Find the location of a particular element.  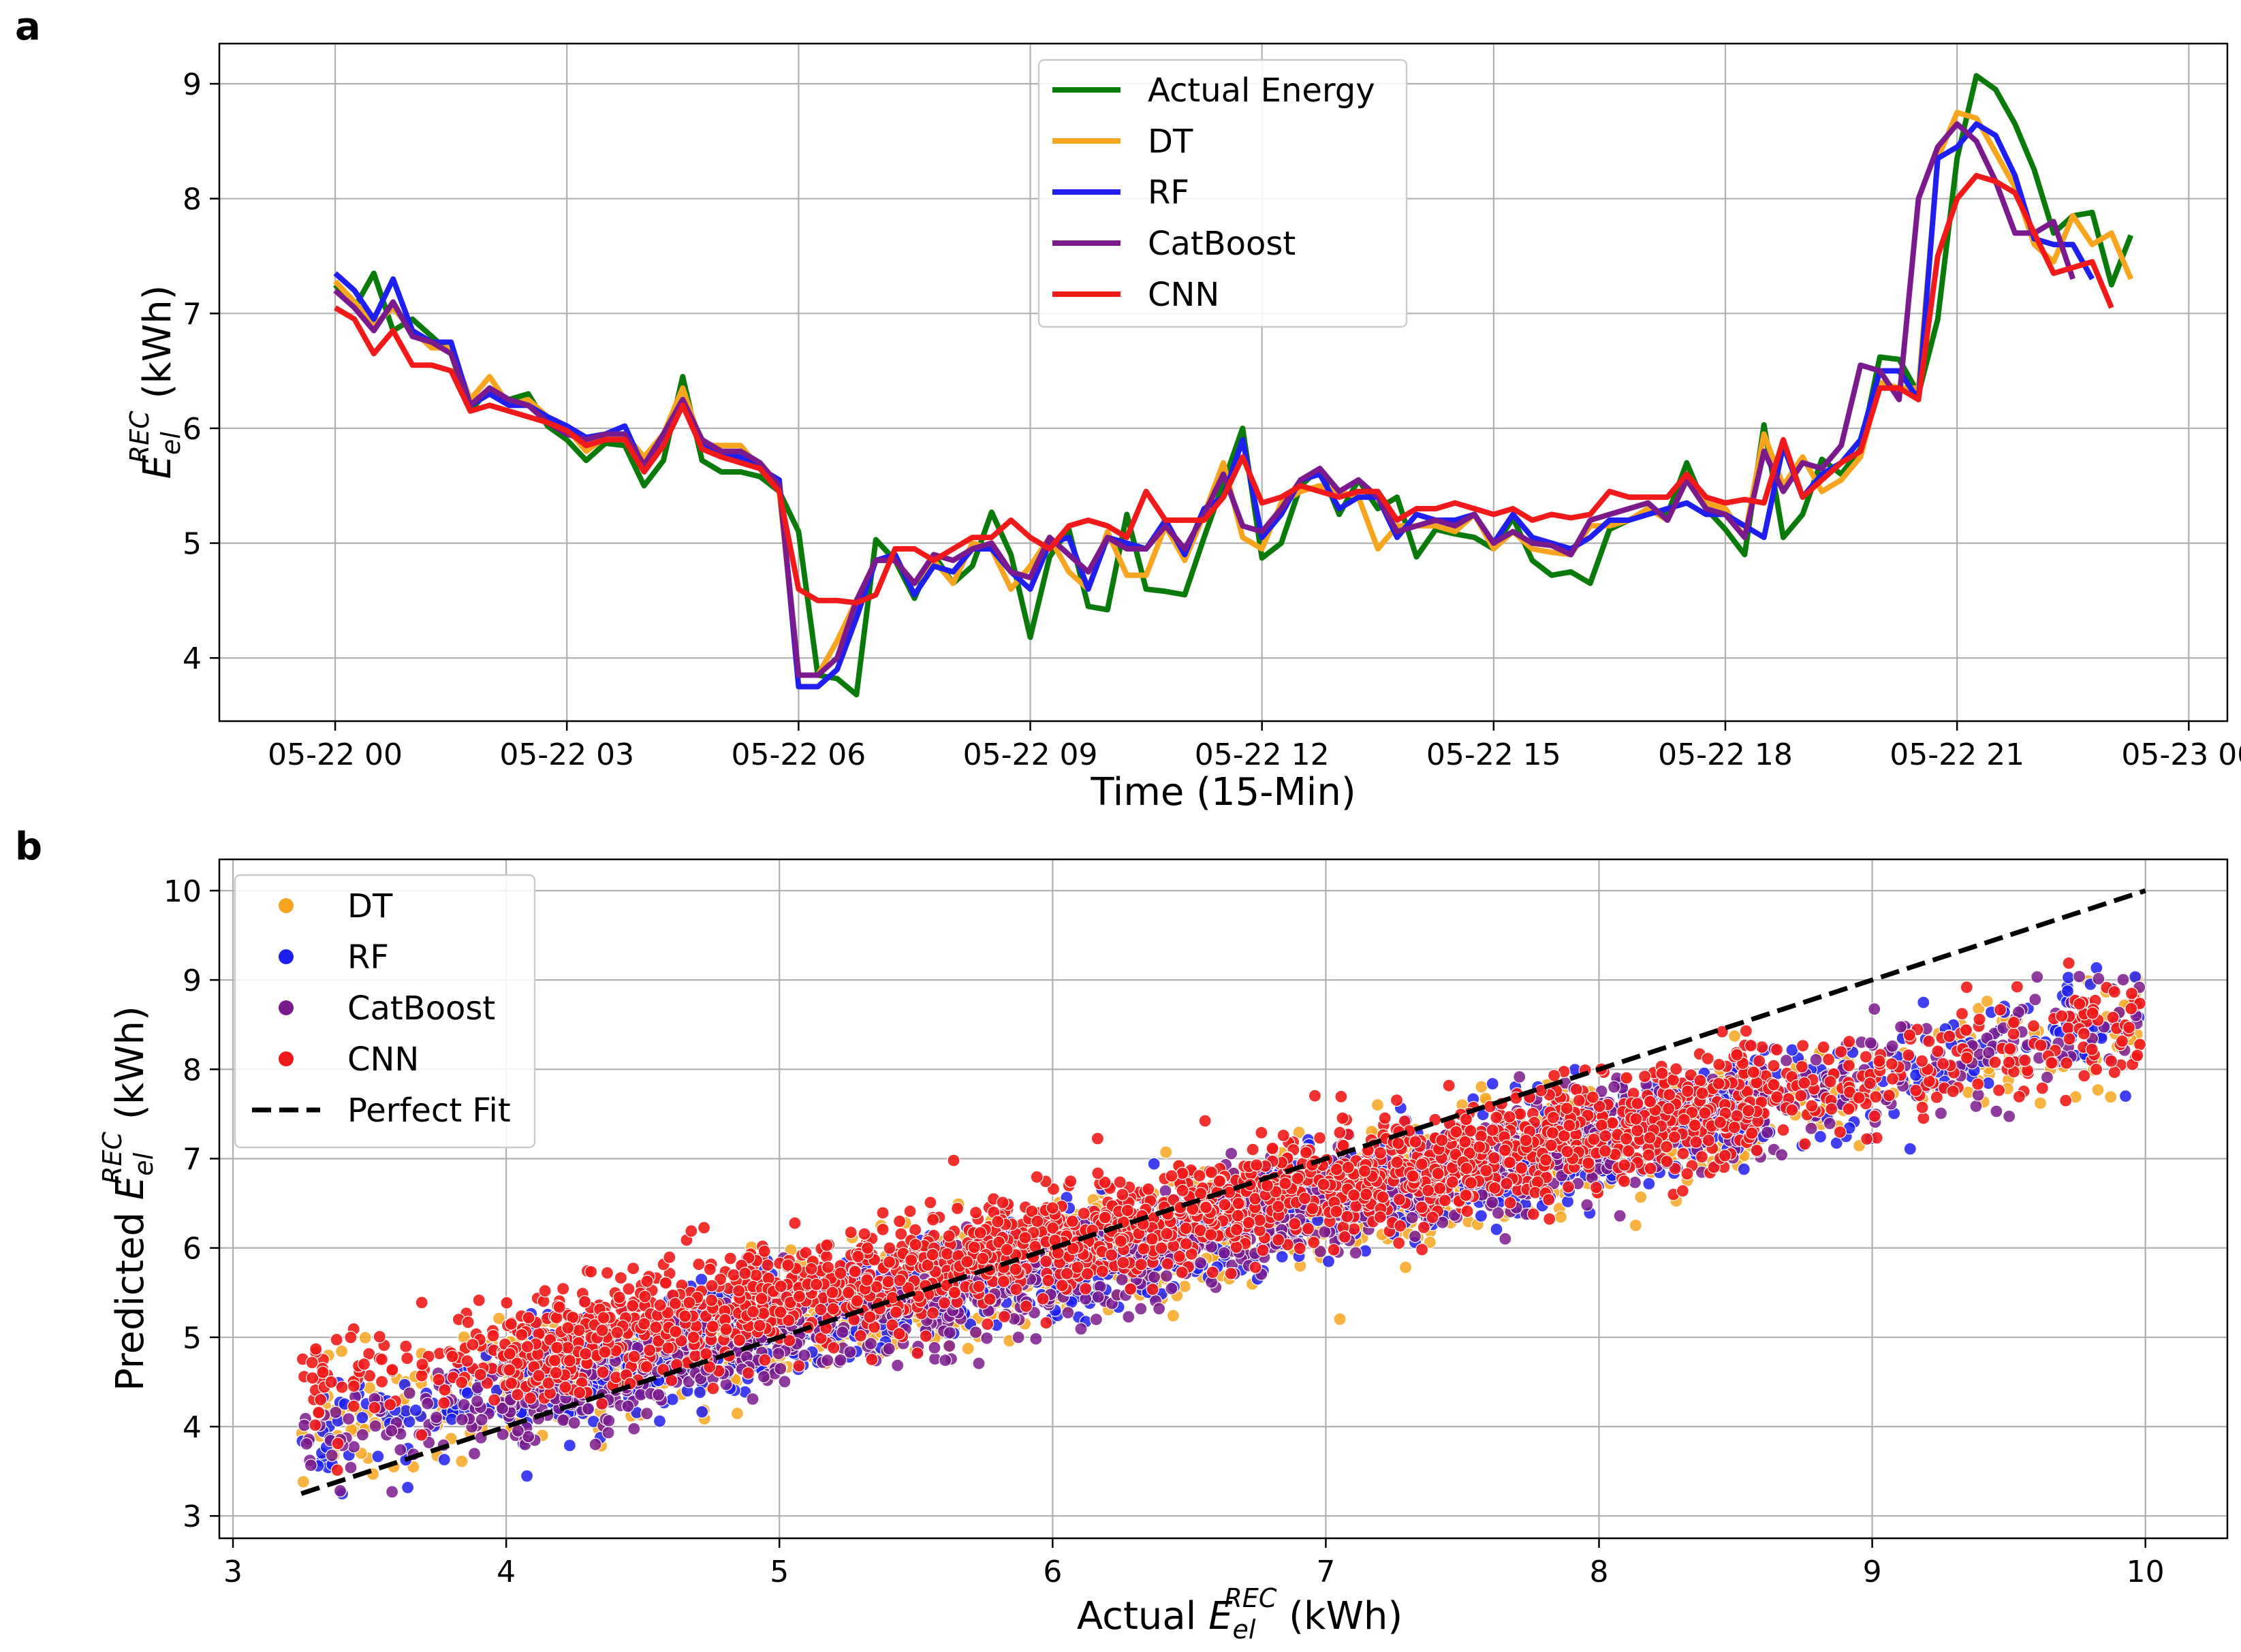

y-tick-label-a: 4 is located at coordinates (192, 658).